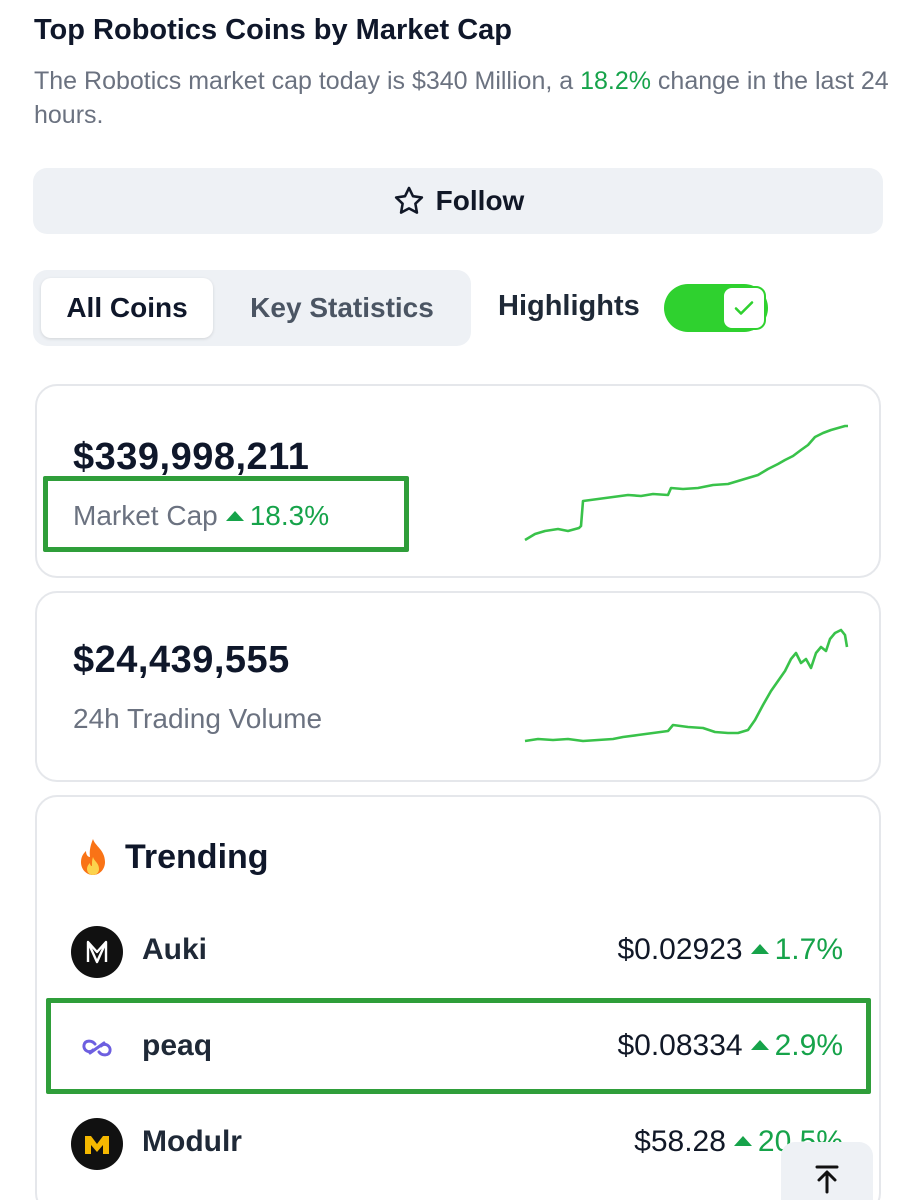 The height and width of the screenshot is (1200, 915). I want to click on scroll-to-top-button, so click(827, 1171).